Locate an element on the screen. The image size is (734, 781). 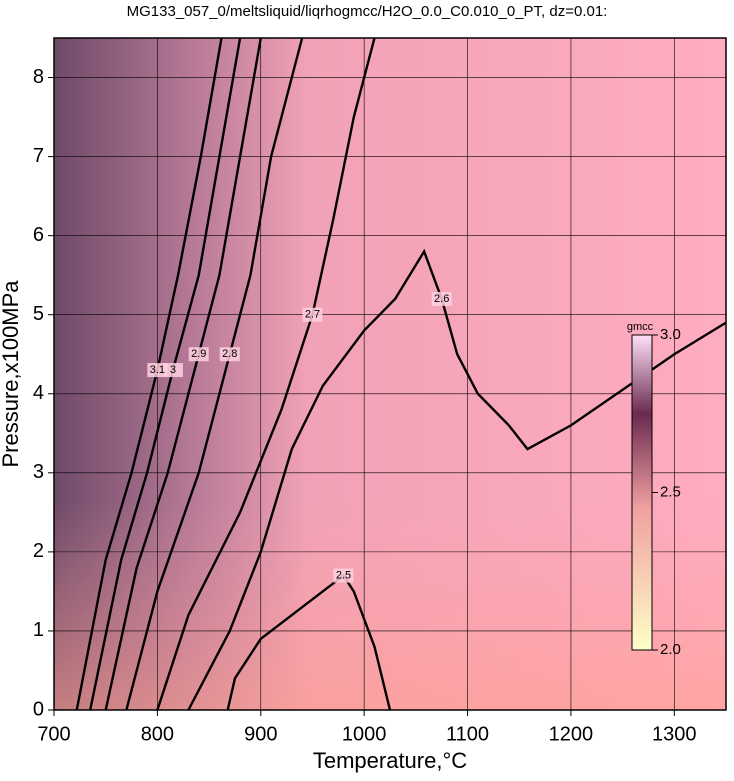
y-tick-label: 3 is located at coordinates (38, 472).